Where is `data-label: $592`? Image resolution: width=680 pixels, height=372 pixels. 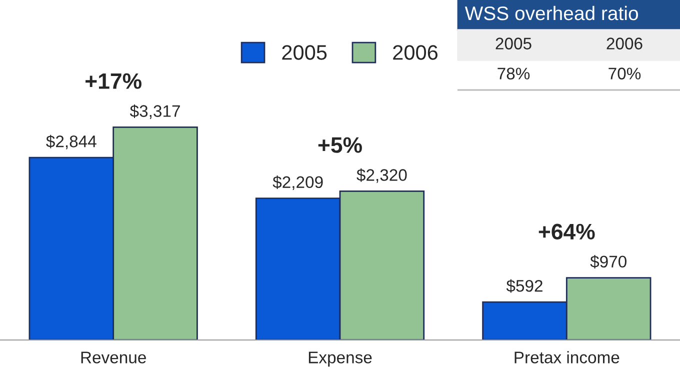 data-label: $592 is located at coordinates (524, 286).